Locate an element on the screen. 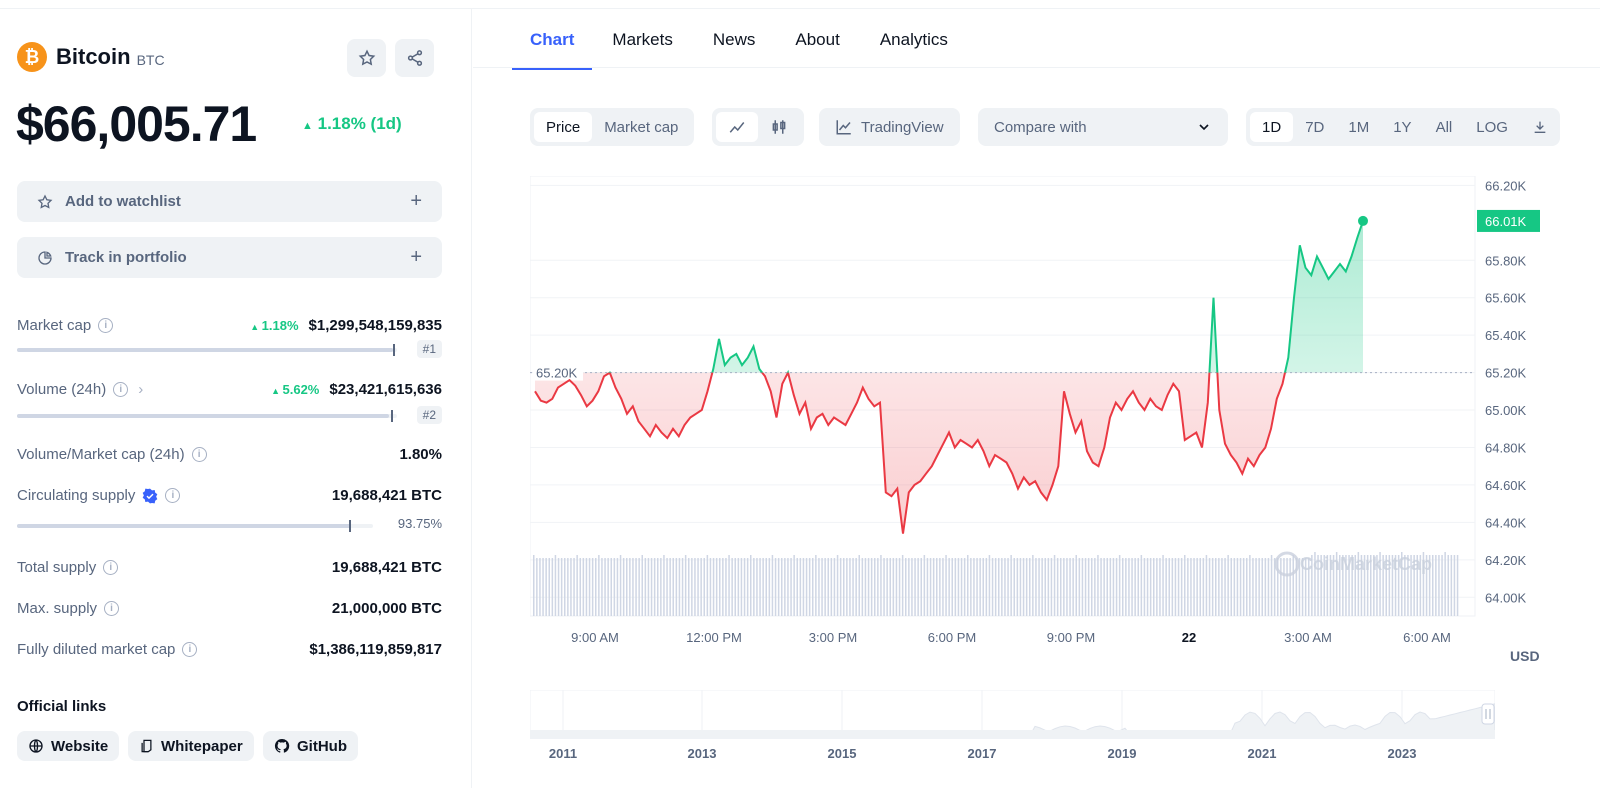  compare-with-select: Compare with is located at coordinates (1103, 127).